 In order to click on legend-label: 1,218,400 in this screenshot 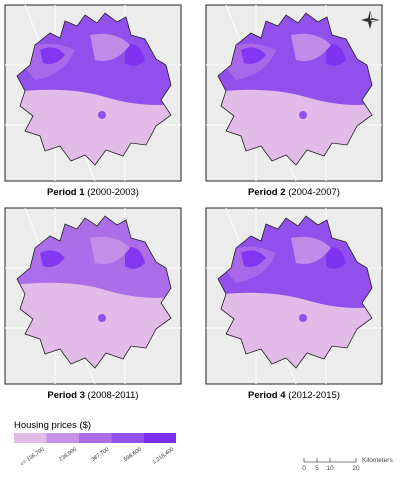, I will do `click(163, 456)`.